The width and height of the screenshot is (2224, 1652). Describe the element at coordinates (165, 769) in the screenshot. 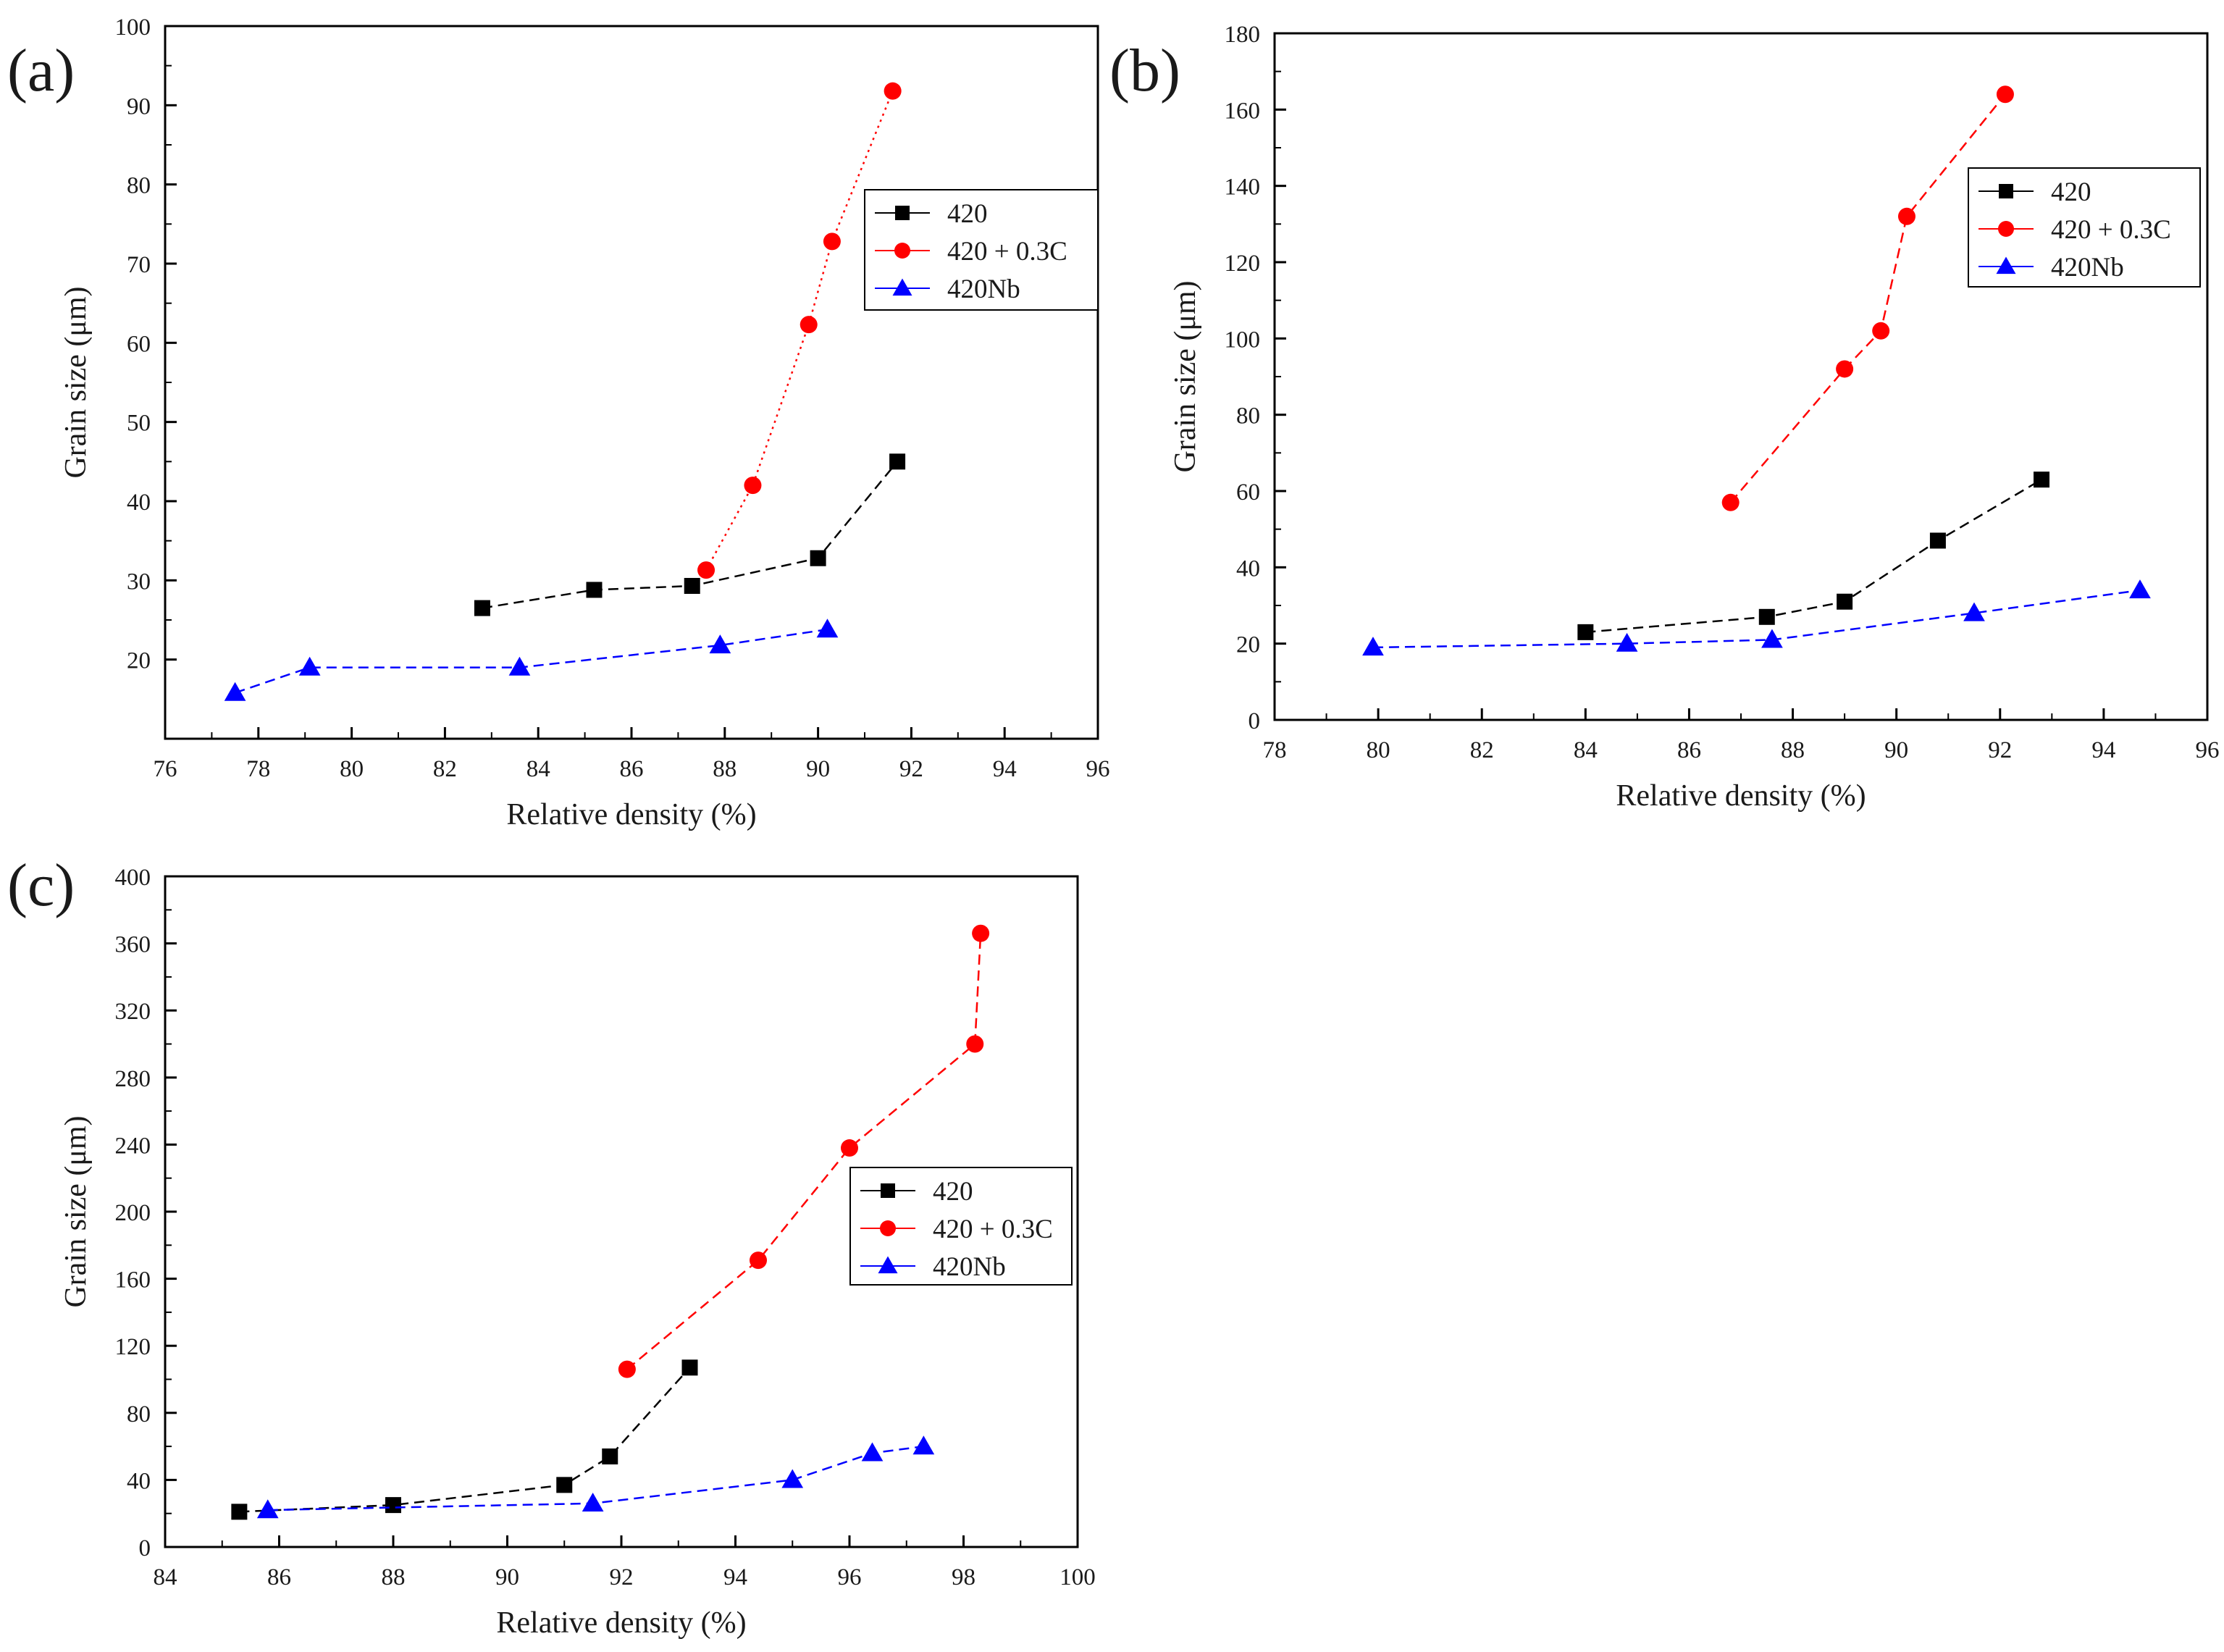

I see `x-tick-label: 76` at that location.